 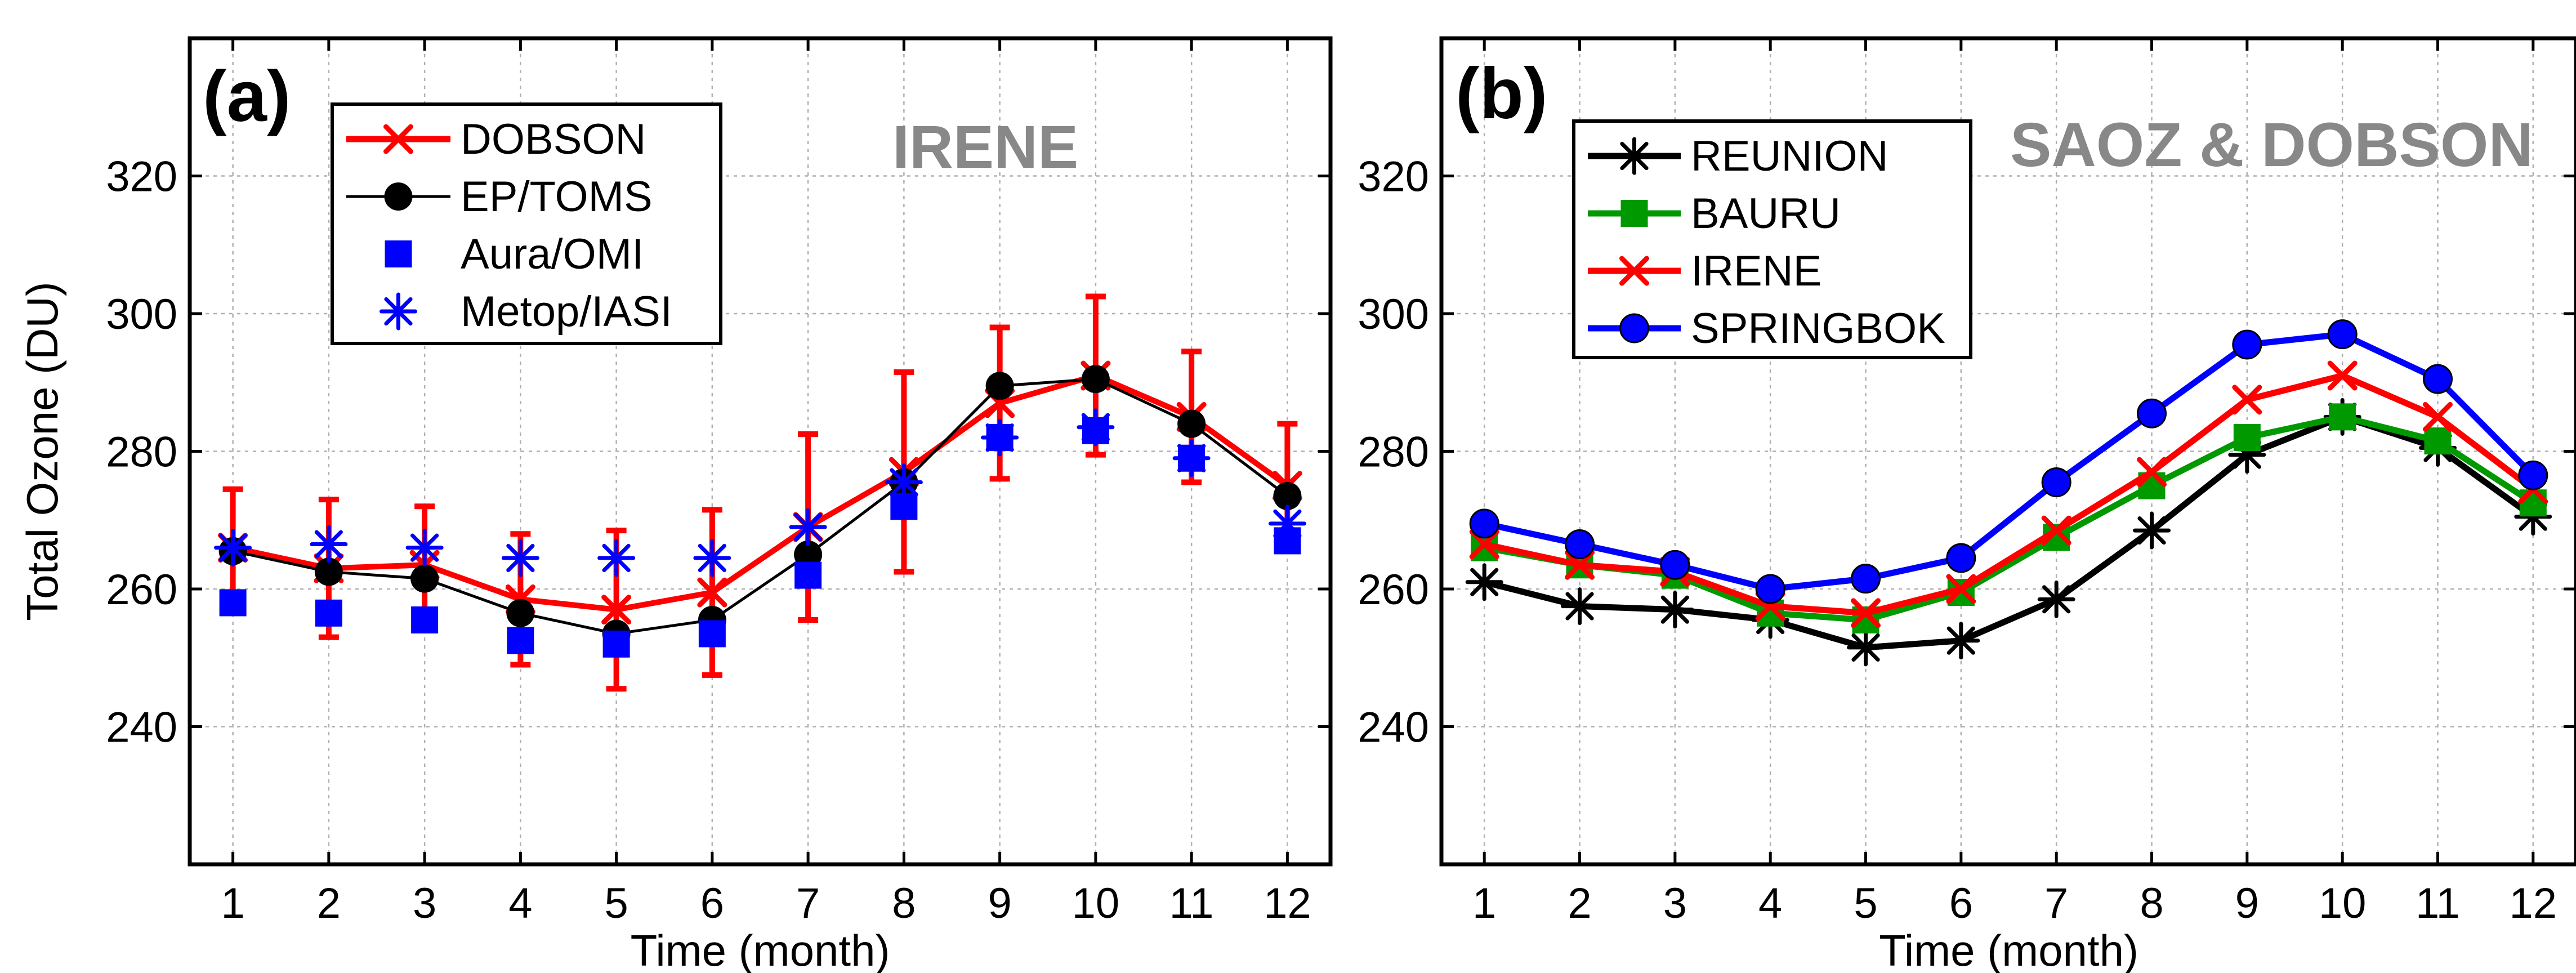 What do you see at coordinates (1287, 904) in the screenshot?
I see `x-tick-label: 12` at bounding box center [1287, 904].